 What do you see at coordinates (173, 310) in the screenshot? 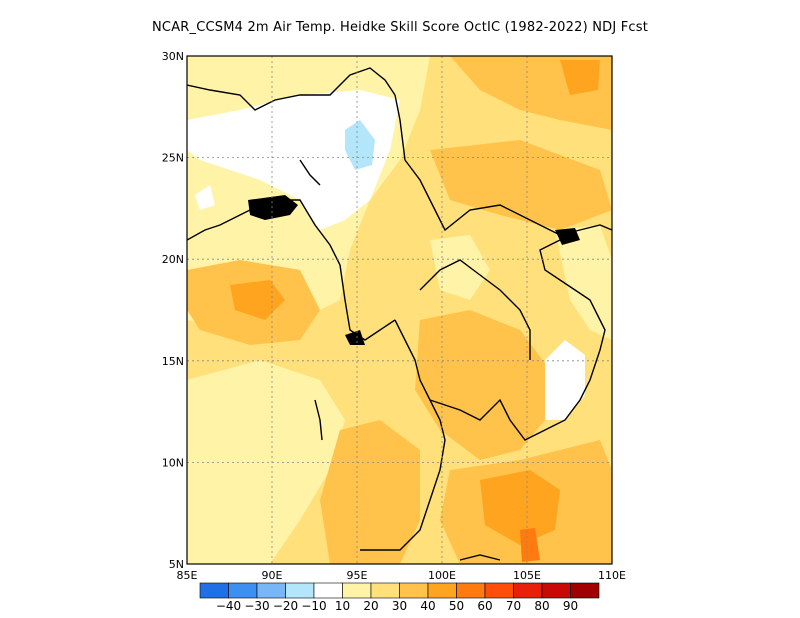
I see `lat-ticks: 5N 10N 15N 20N 25N 30N` at bounding box center [173, 310].